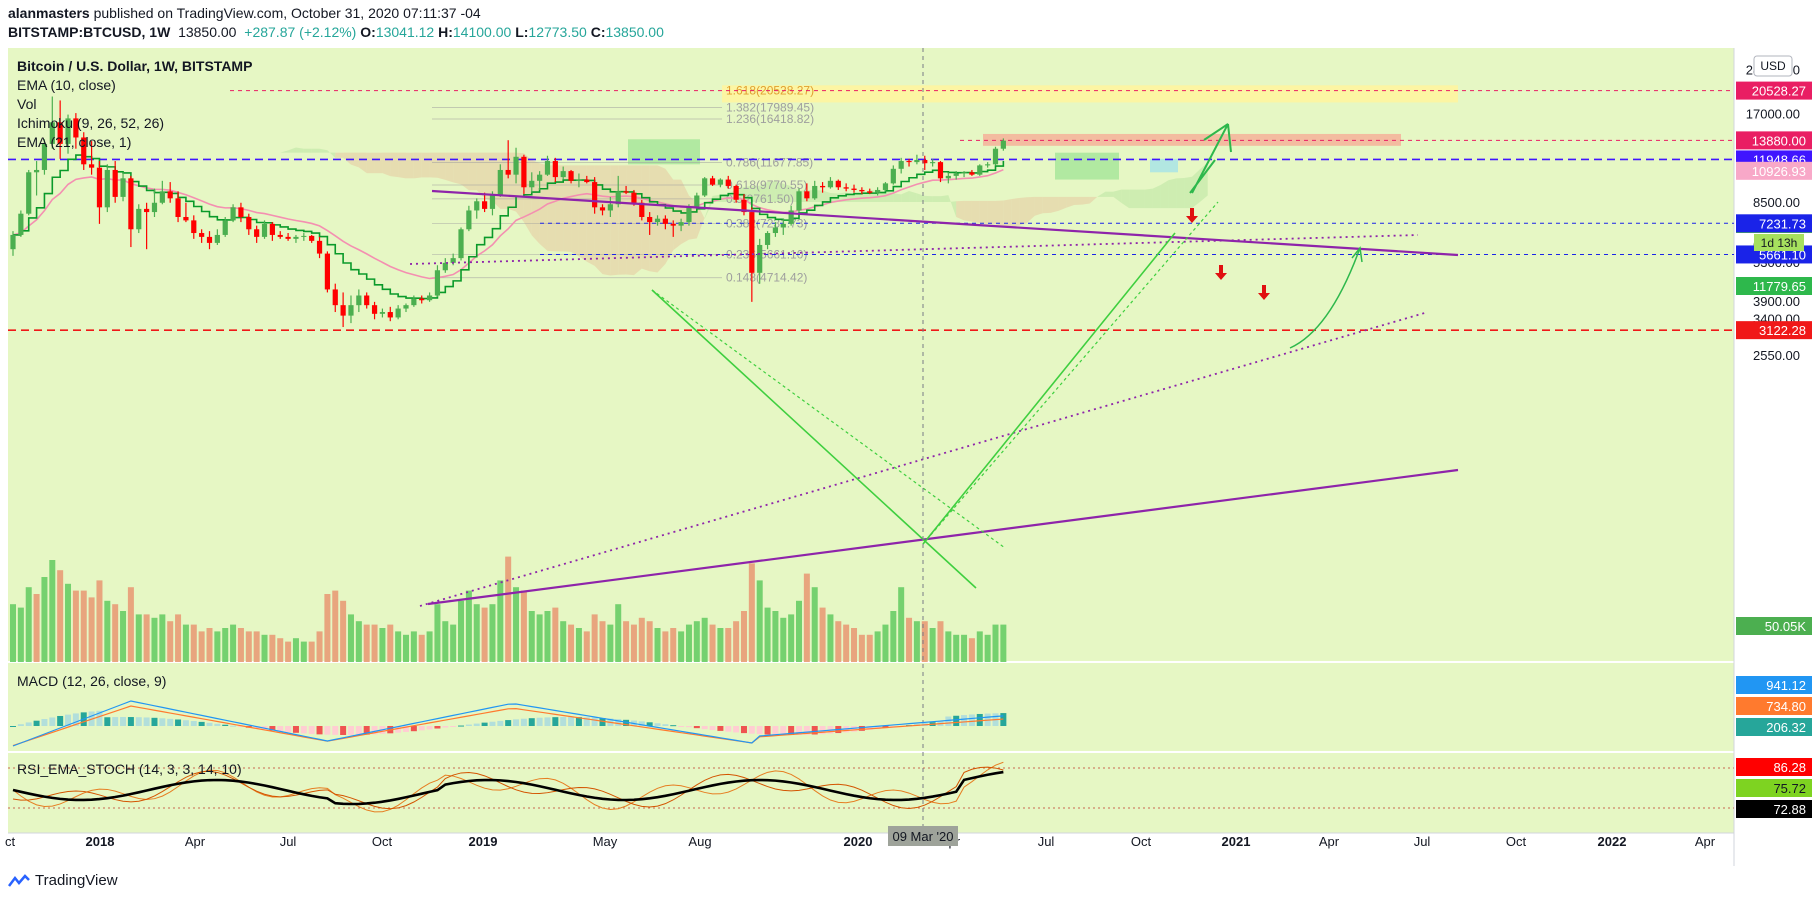  Describe the element at coordinates (66, 85) in the screenshot. I see `legend-ema10: EMA (10, close)` at that location.